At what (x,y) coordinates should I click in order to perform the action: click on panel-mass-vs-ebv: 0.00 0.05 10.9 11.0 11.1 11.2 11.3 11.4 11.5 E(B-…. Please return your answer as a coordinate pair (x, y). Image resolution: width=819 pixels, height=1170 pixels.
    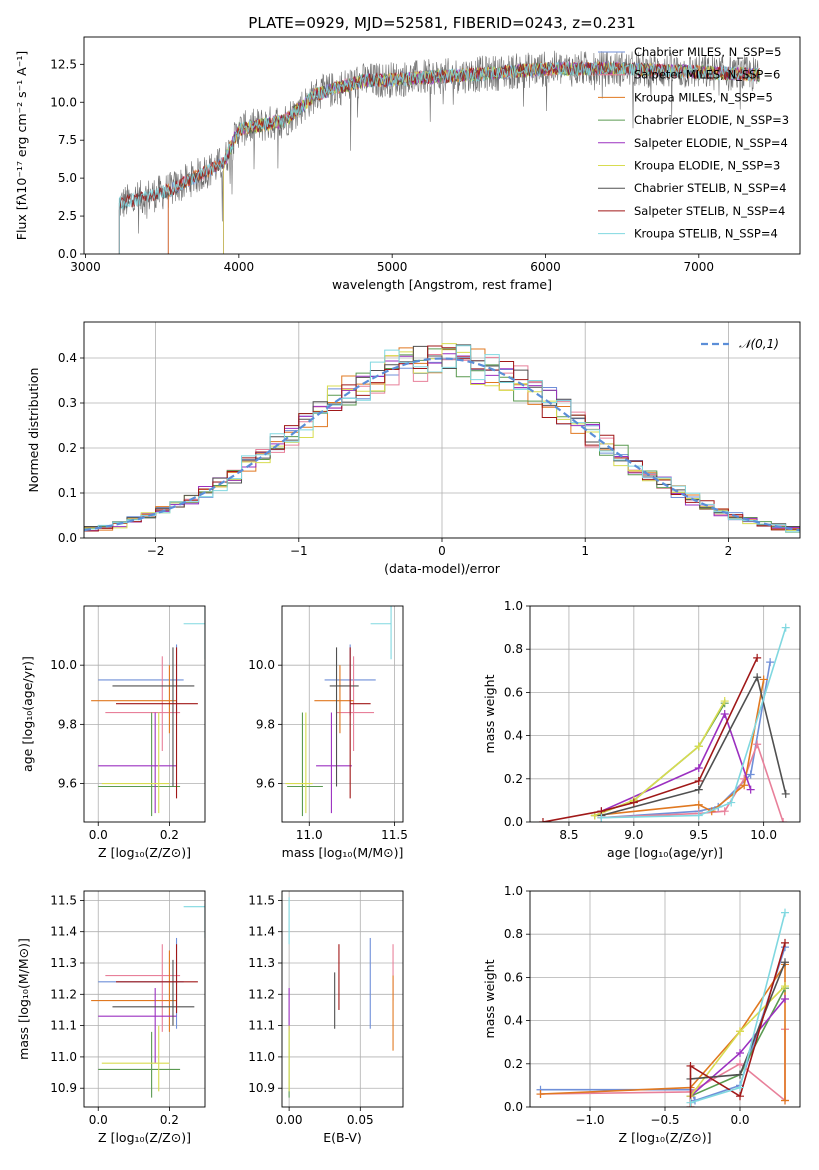
    Looking at the image, I should click on (326, 1017).